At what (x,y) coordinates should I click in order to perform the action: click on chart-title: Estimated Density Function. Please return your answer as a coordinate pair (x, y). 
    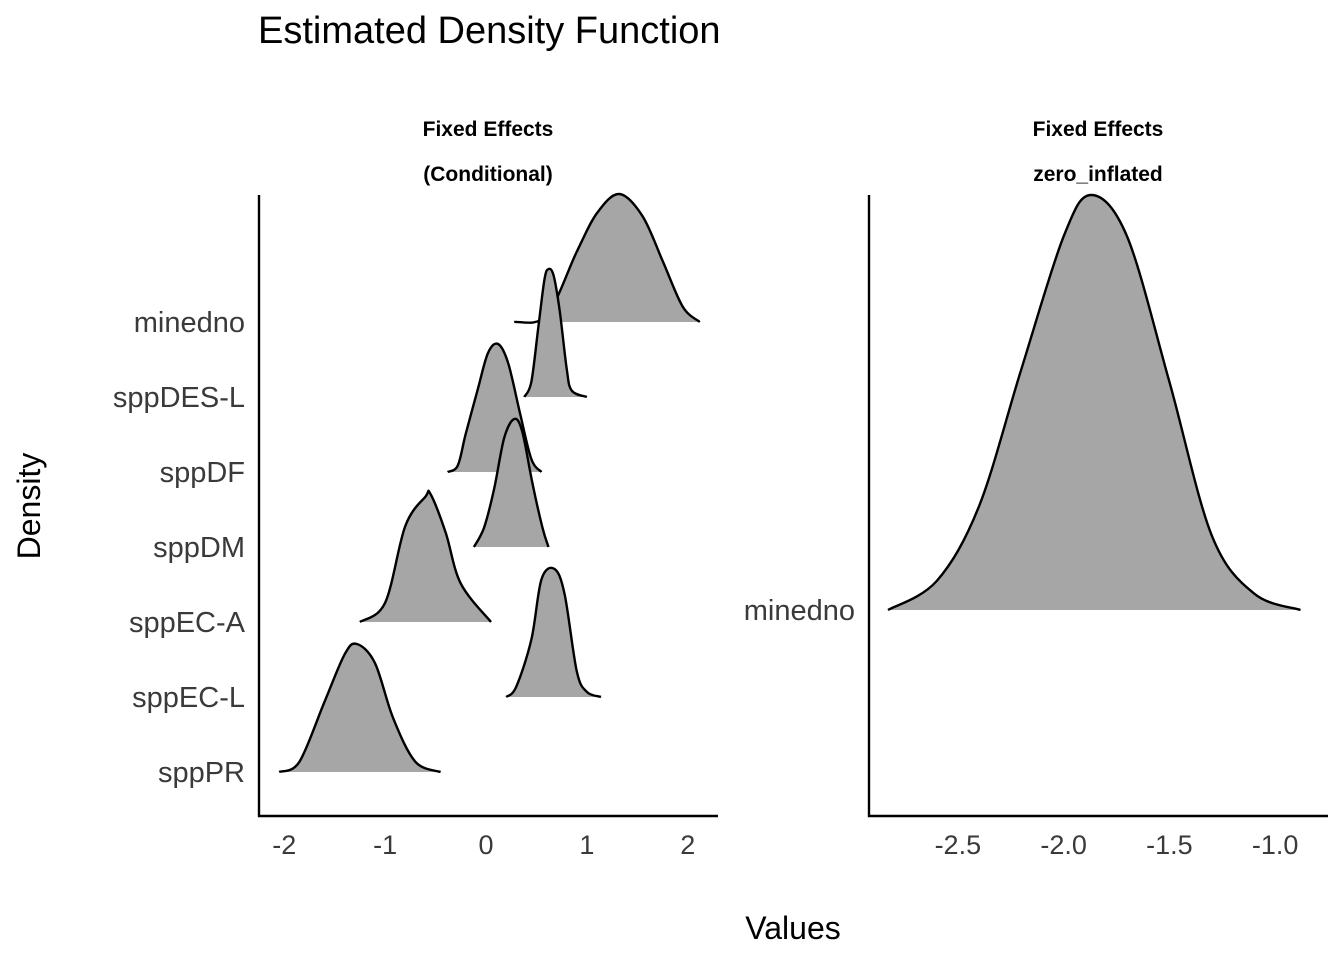
    Looking at the image, I should click on (489, 31).